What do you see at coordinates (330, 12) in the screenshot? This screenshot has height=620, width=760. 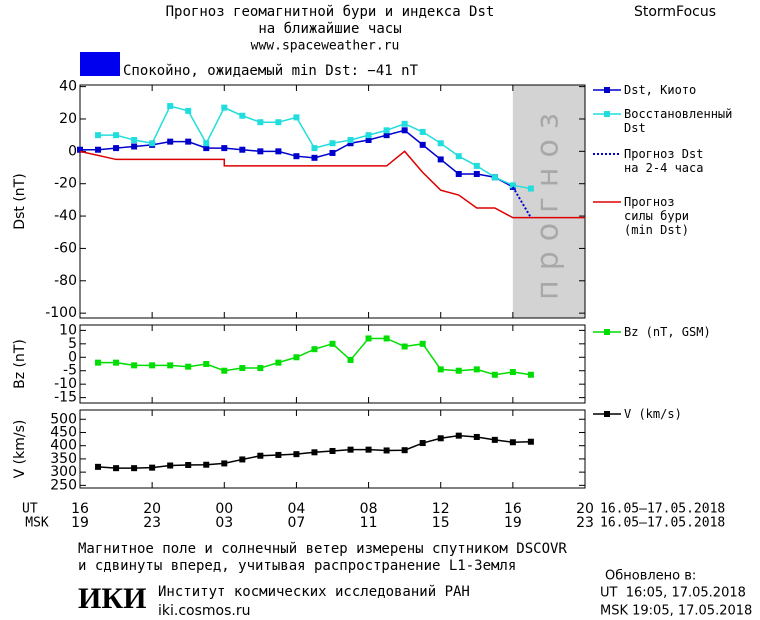 I see `title: Прогноз геомагнитной бури и индекса Dst` at bounding box center [330, 12].